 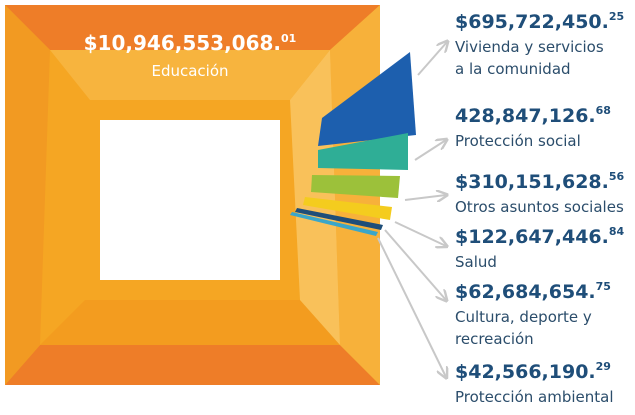 I want to click on arrows, so click(x=412, y=209).